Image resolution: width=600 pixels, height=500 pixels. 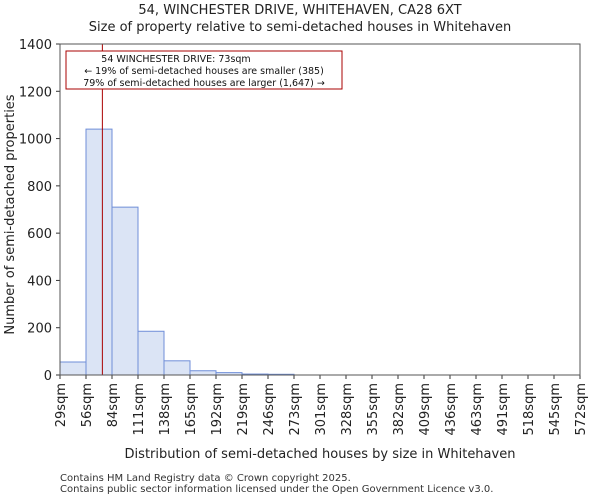 I want to click on x-tick-label: 572sqm, so click(x=581, y=409).